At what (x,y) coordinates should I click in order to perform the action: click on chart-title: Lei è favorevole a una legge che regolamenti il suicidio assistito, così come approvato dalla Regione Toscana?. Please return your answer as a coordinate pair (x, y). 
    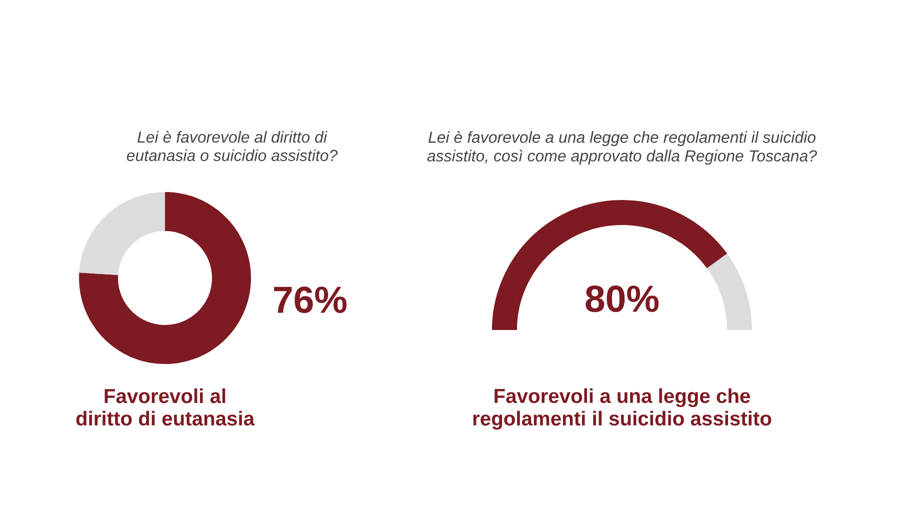
    Looking at the image, I should click on (622, 148).